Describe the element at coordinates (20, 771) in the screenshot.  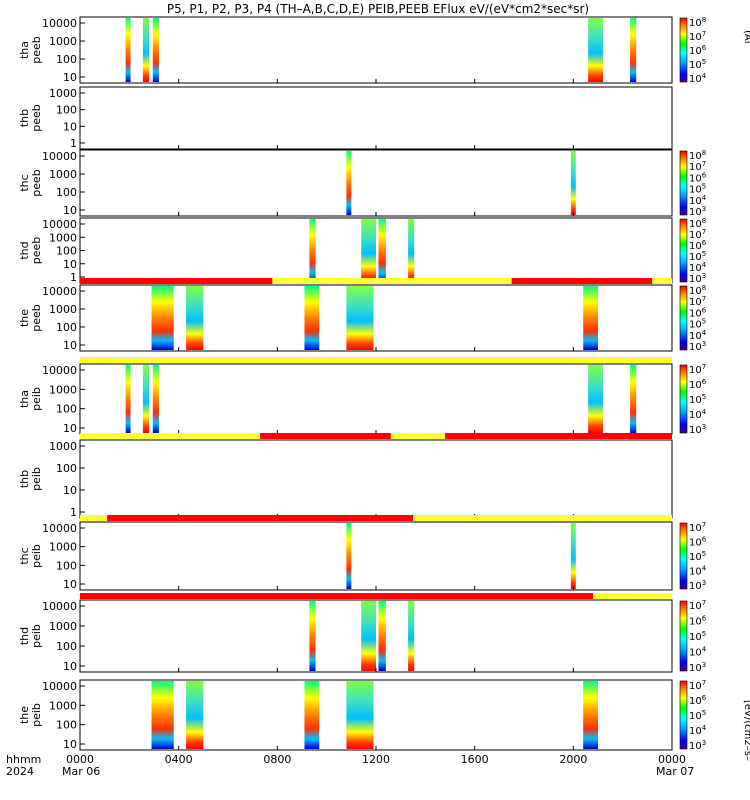
I see `x-axis-label-bottom: 2024` at that location.